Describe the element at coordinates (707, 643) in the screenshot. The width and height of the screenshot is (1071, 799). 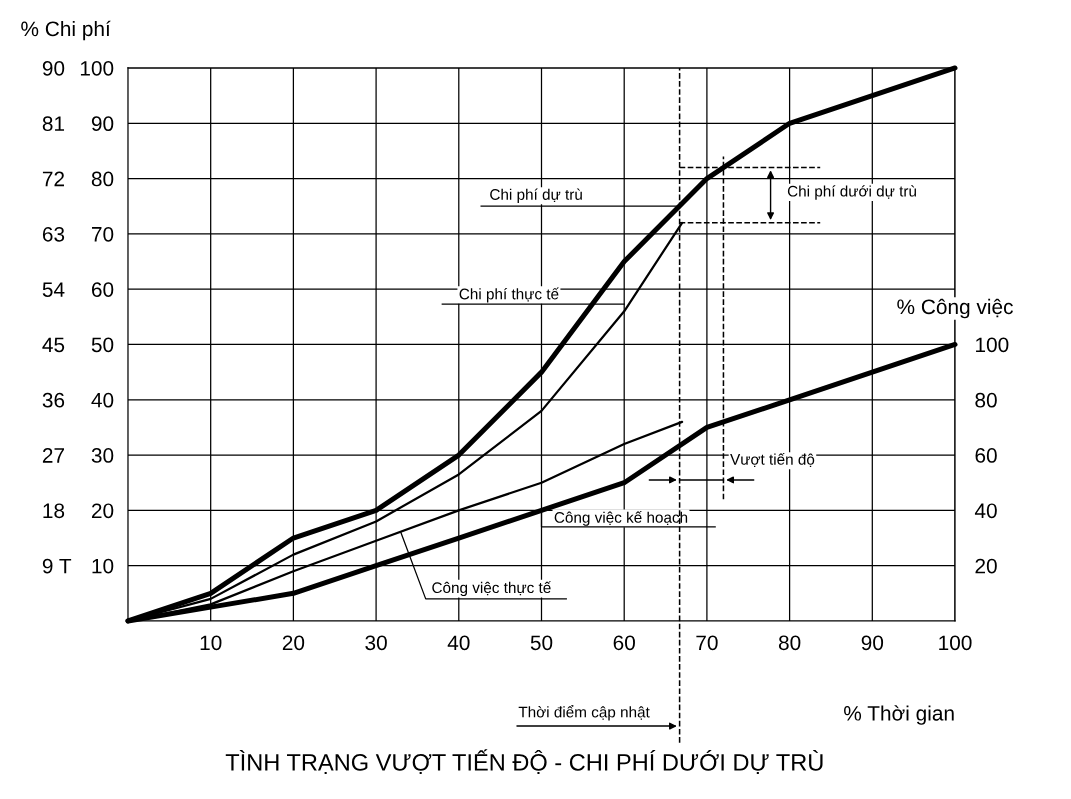
I see `x-tick-label: 70` at that location.